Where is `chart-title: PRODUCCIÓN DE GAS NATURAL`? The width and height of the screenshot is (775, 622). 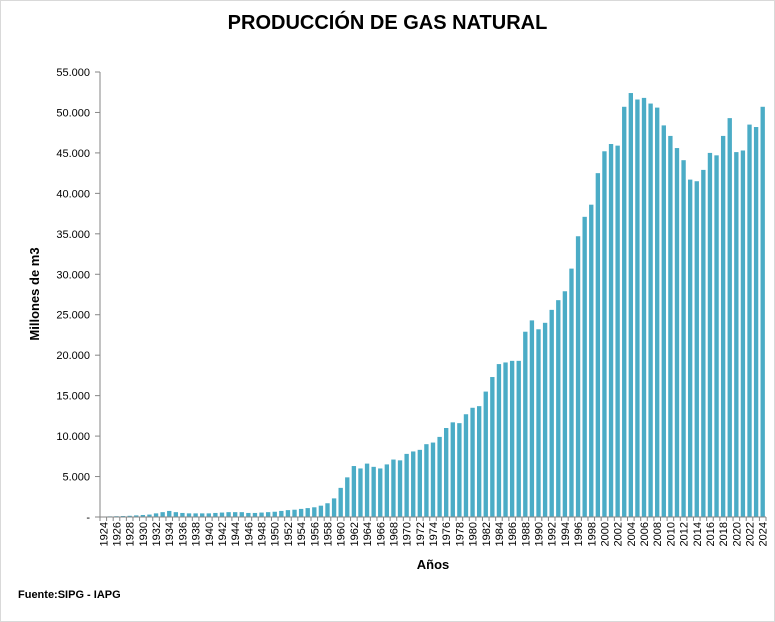 chart-title: PRODUCCIÓN DE GAS NATURAL is located at coordinates (387, 23).